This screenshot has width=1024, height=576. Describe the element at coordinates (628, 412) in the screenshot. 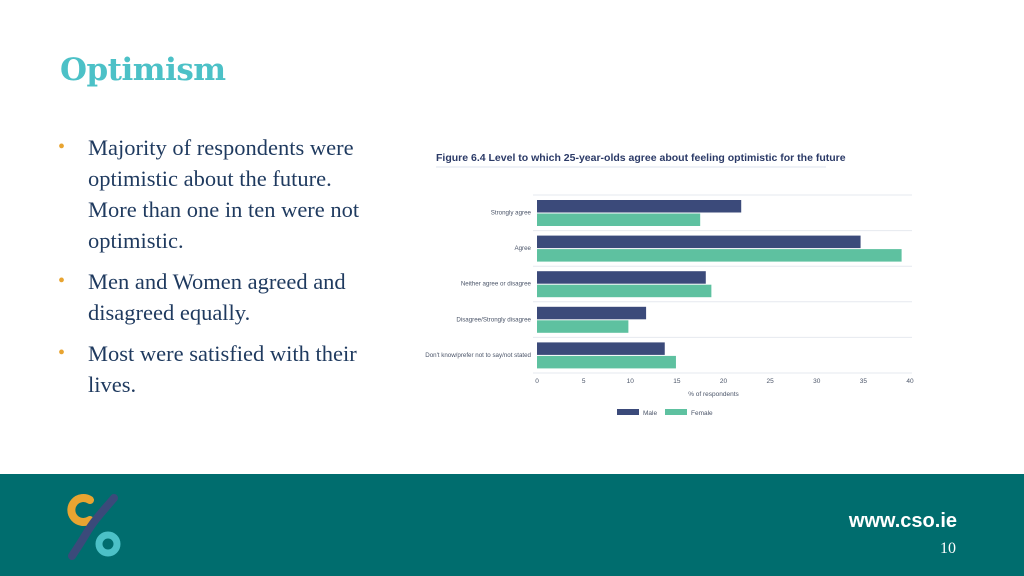

I see `legend-swatch-male` at that location.